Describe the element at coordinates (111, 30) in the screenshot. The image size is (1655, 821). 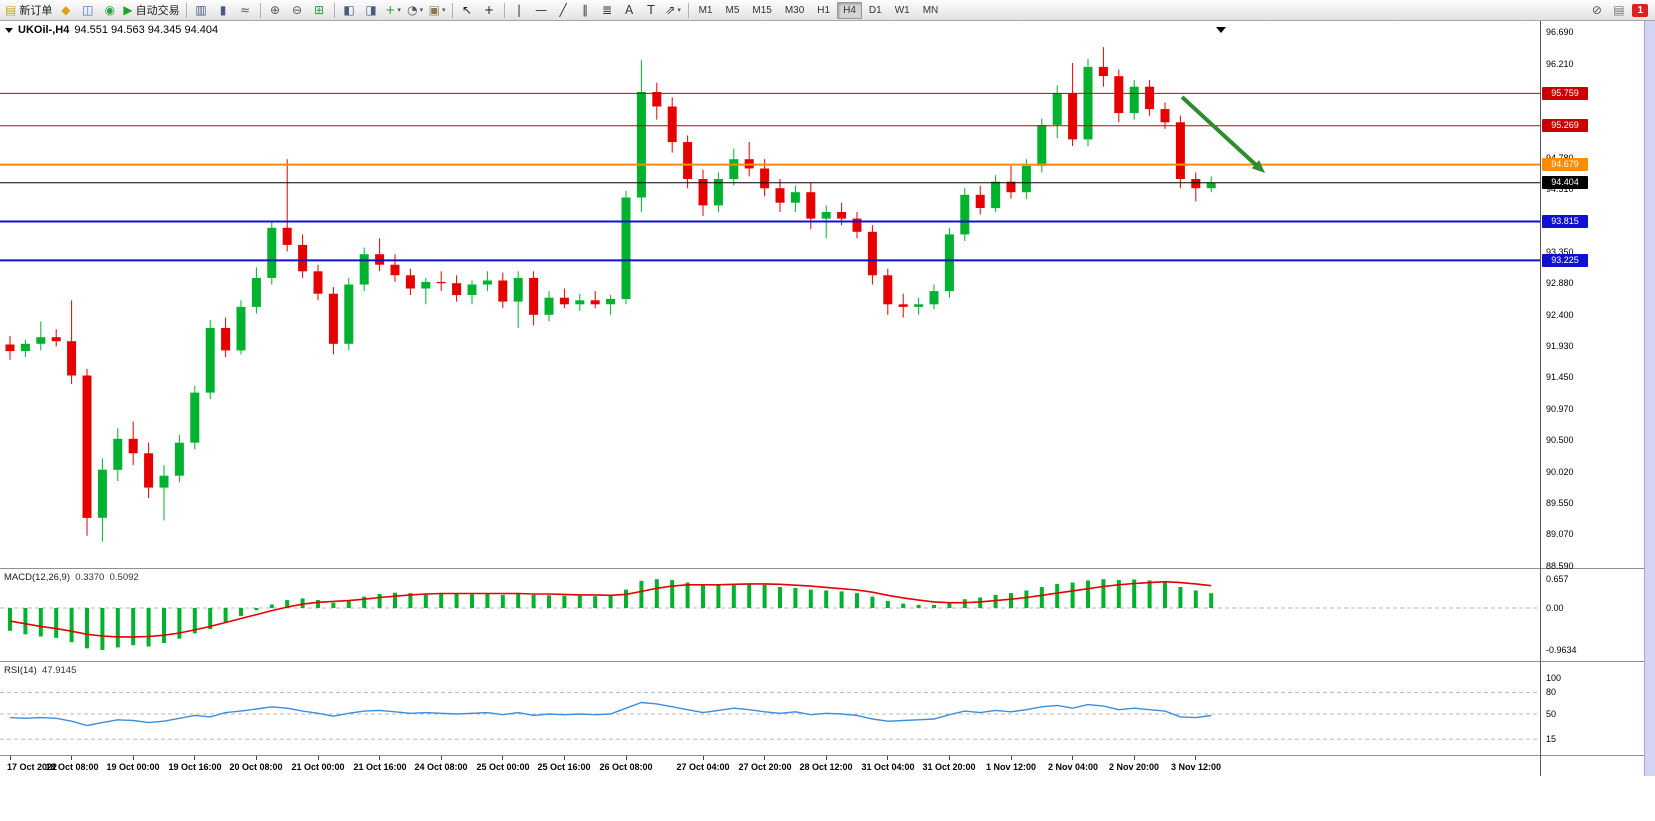
I see `chart-title: UKOil-,H4 94.551 94.563 94.345 94.404` at that location.